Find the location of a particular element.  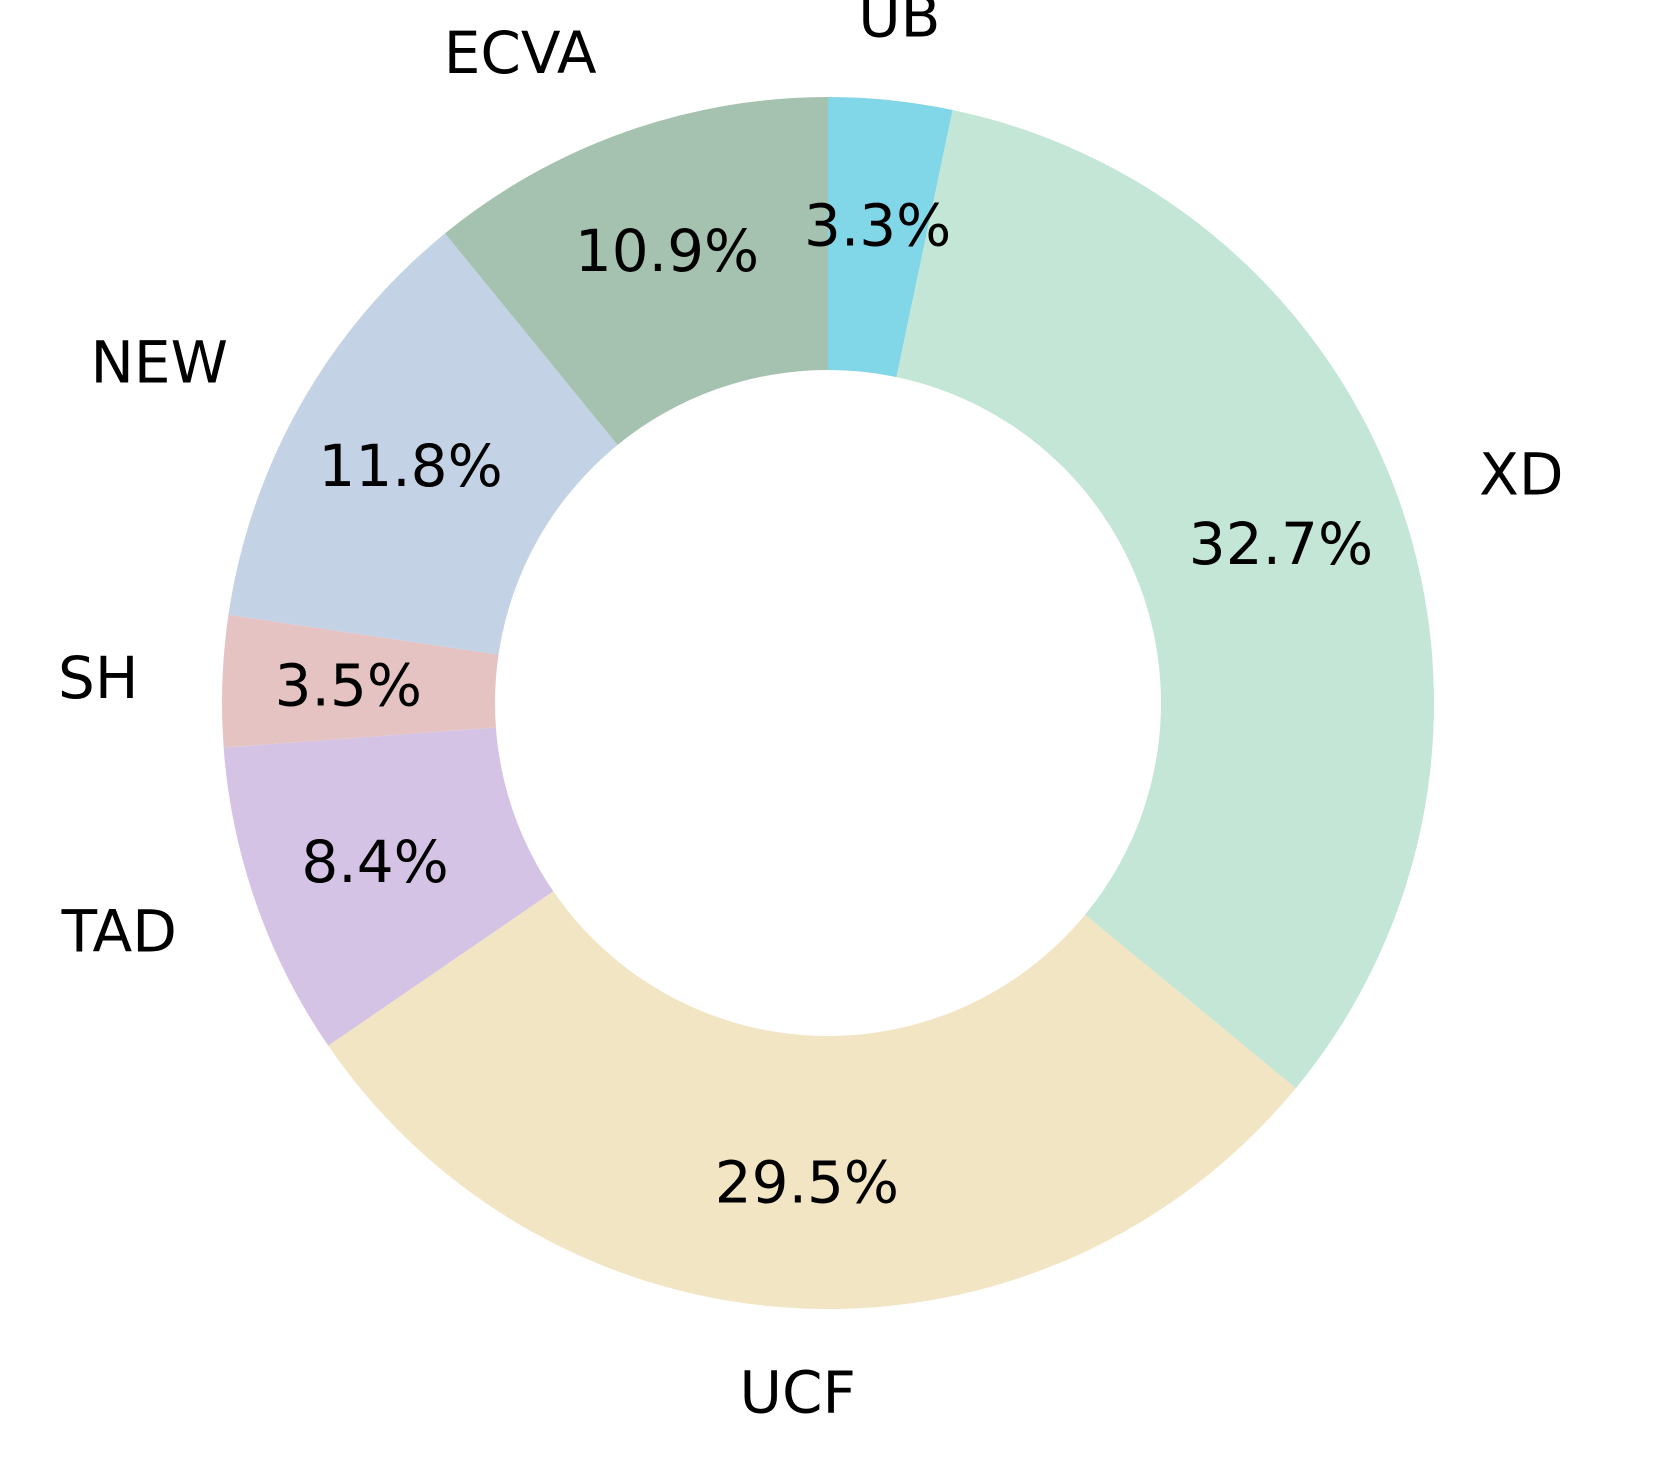

percentage-label-ecva: 10.9% is located at coordinates (667, 251).